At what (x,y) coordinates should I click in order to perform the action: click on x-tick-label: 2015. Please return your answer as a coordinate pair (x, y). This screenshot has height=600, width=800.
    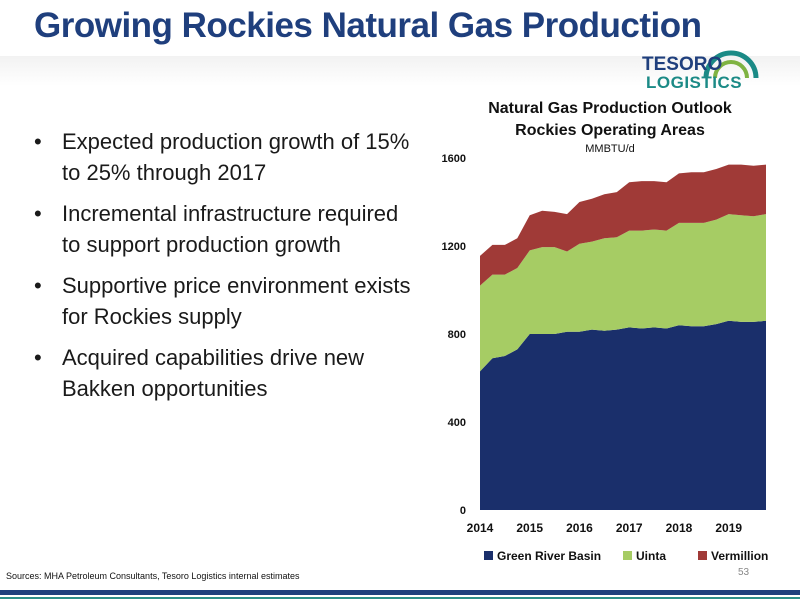
    Looking at the image, I should click on (529, 528).